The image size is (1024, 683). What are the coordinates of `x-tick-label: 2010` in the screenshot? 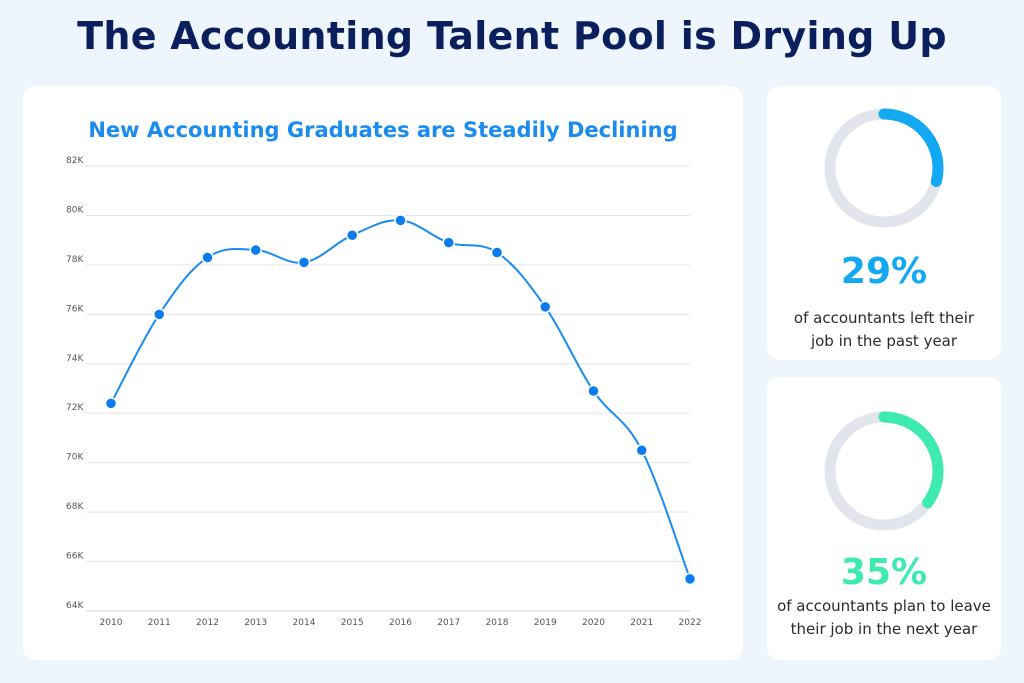 It's located at (111, 623).